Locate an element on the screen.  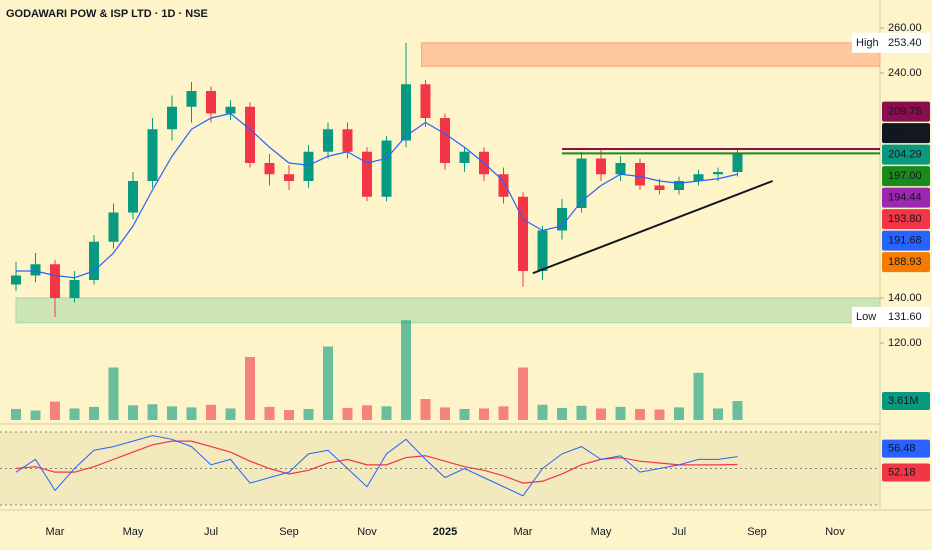
rsi-ma is located at coordinates (376, 462).